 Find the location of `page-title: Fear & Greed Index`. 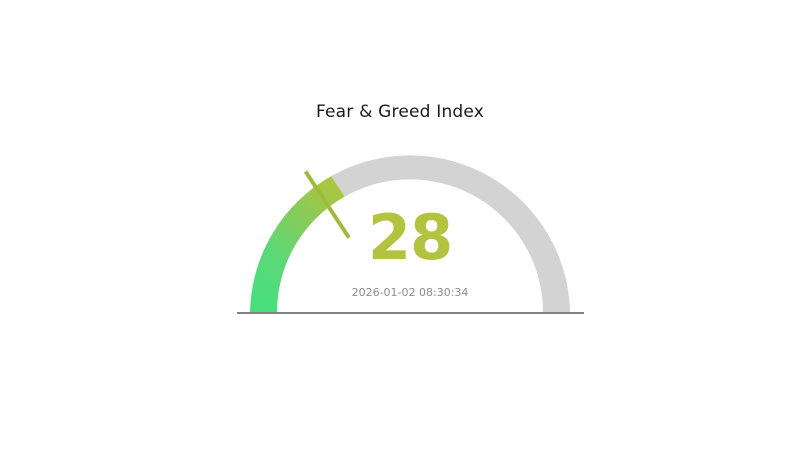

page-title: Fear & Greed Index is located at coordinates (400, 112).